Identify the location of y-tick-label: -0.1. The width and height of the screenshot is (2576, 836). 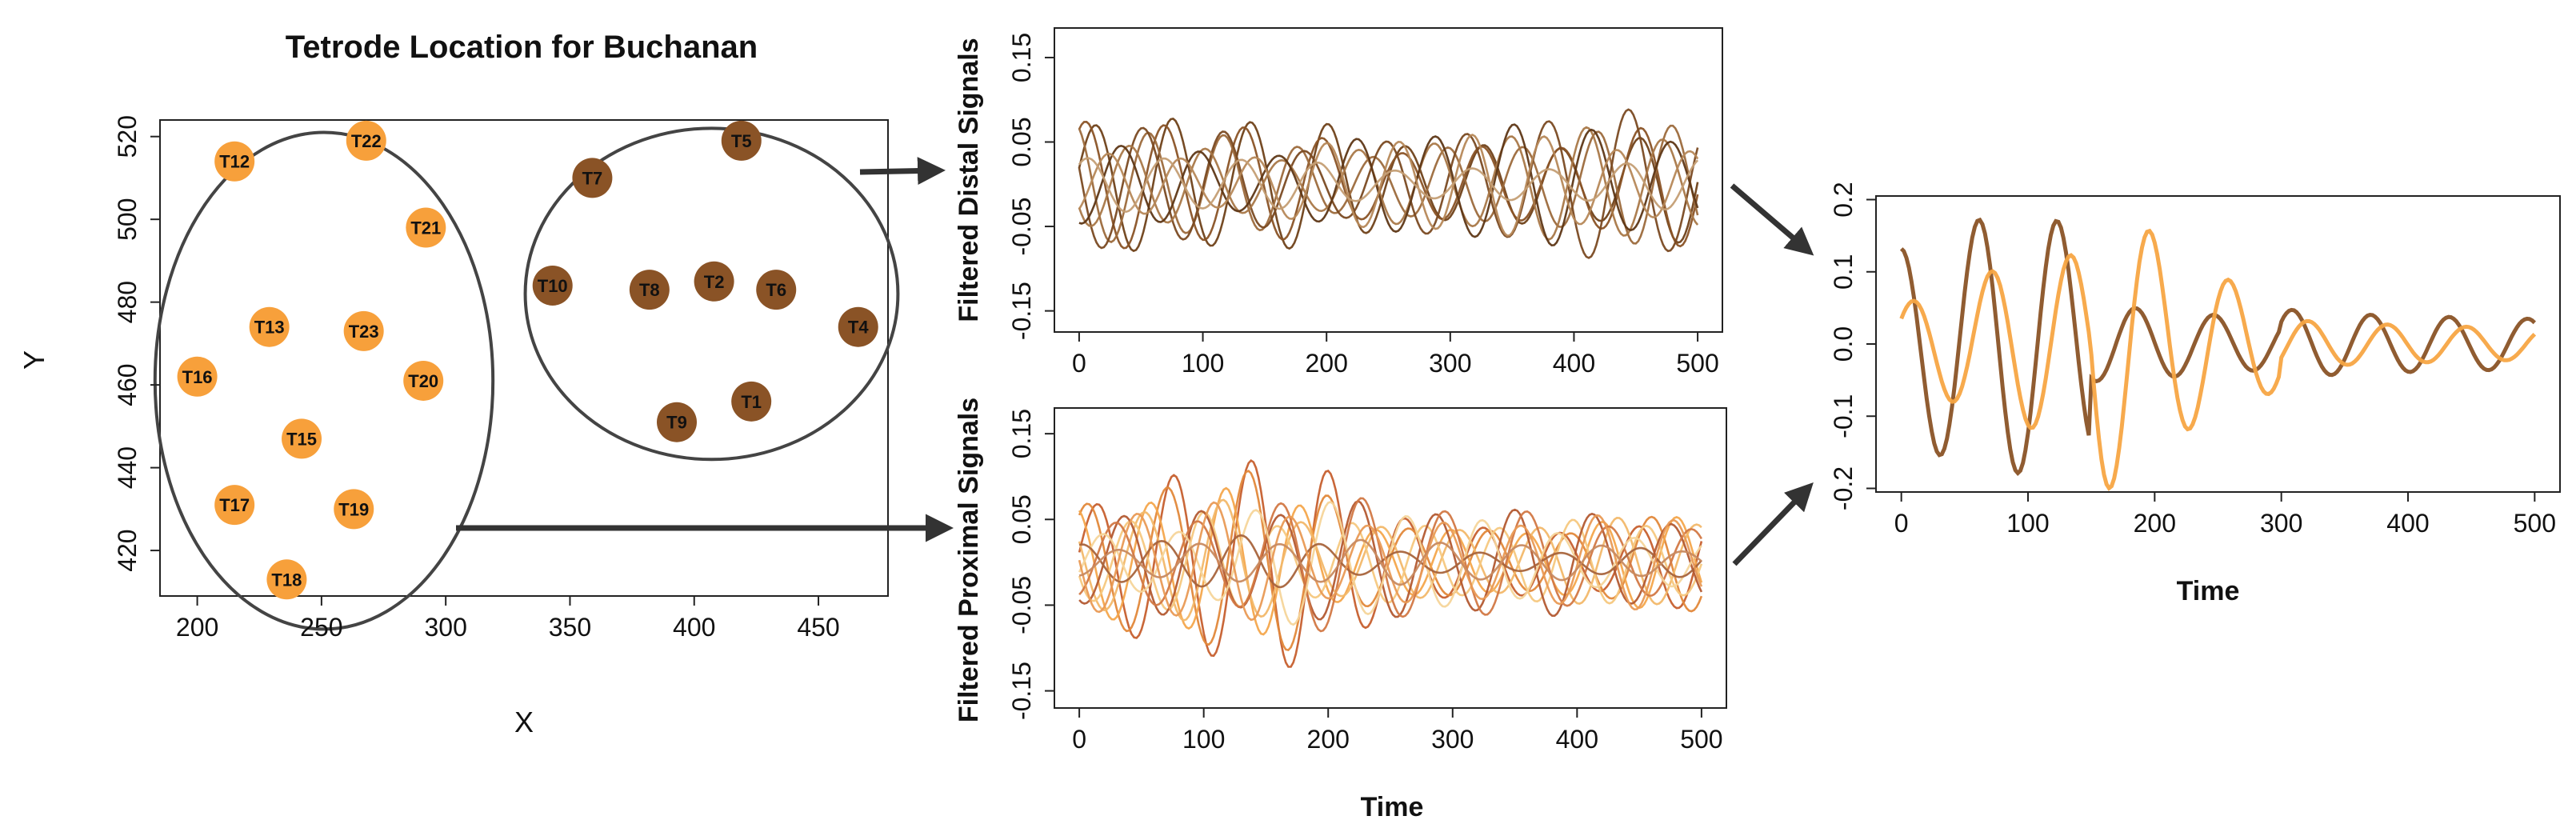
(1843, 416).